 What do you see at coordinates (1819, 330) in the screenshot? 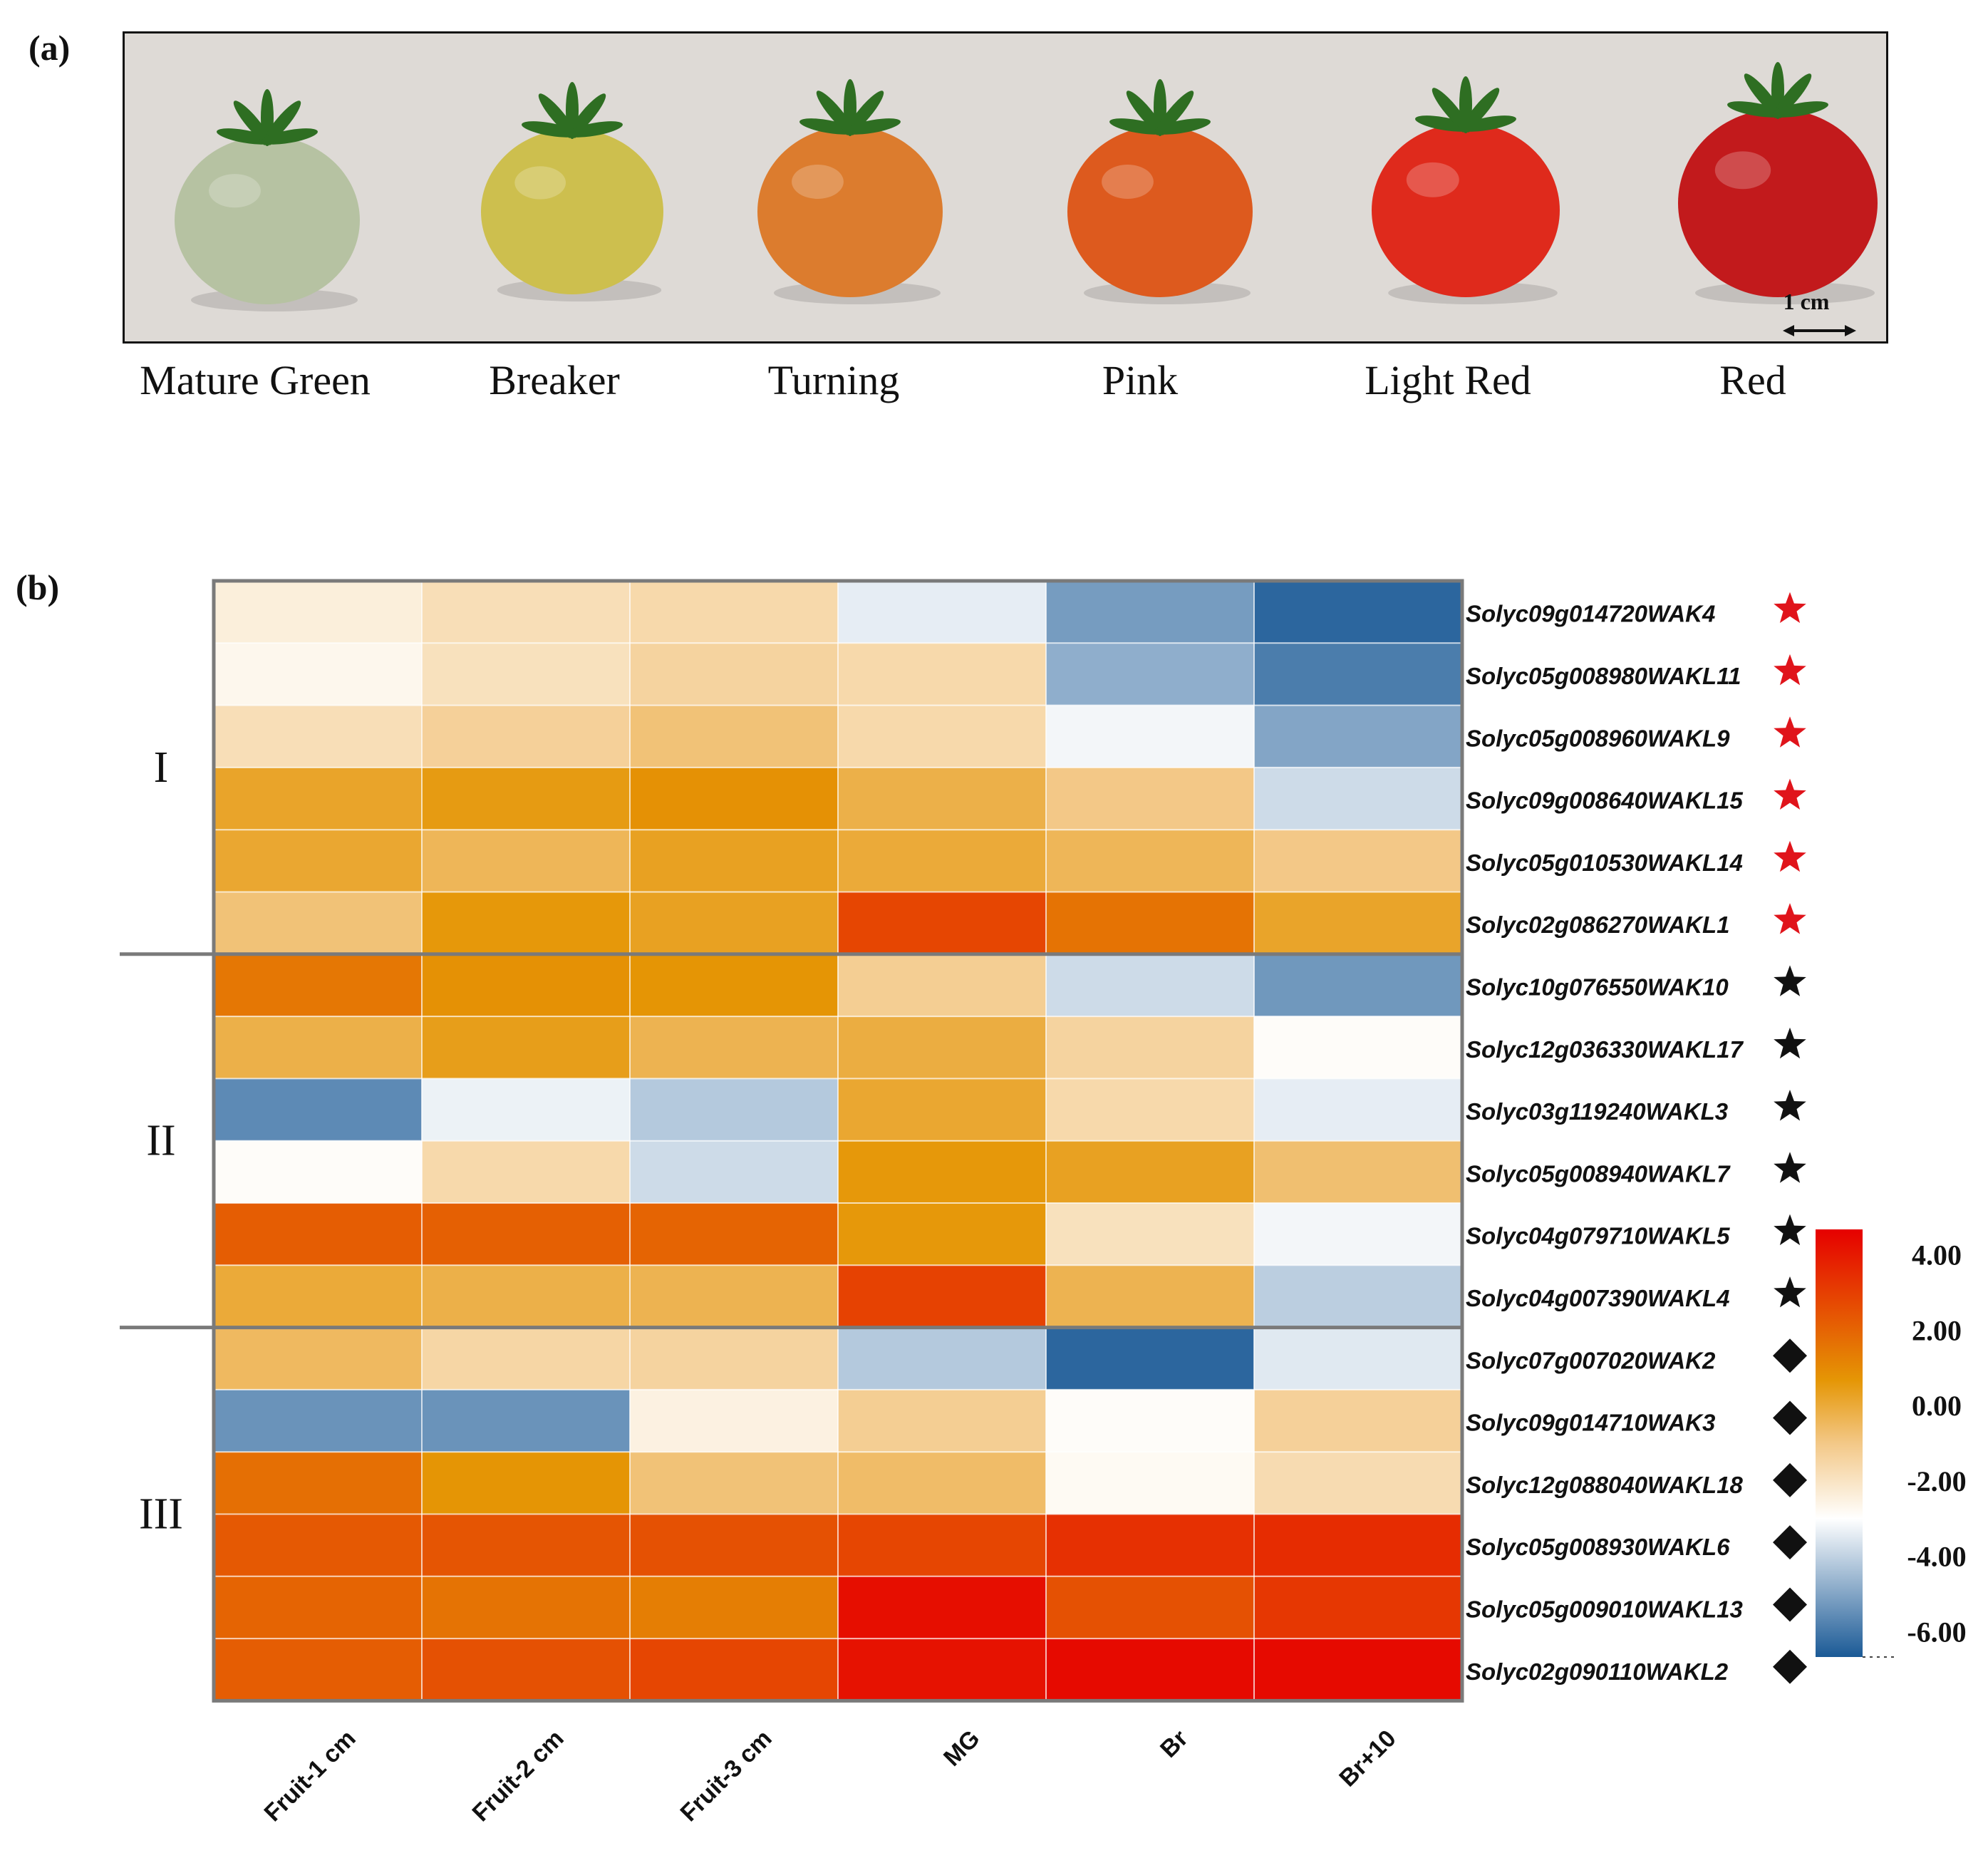
I see `scale-bar-arrow` at bounding box center [1819, 330].